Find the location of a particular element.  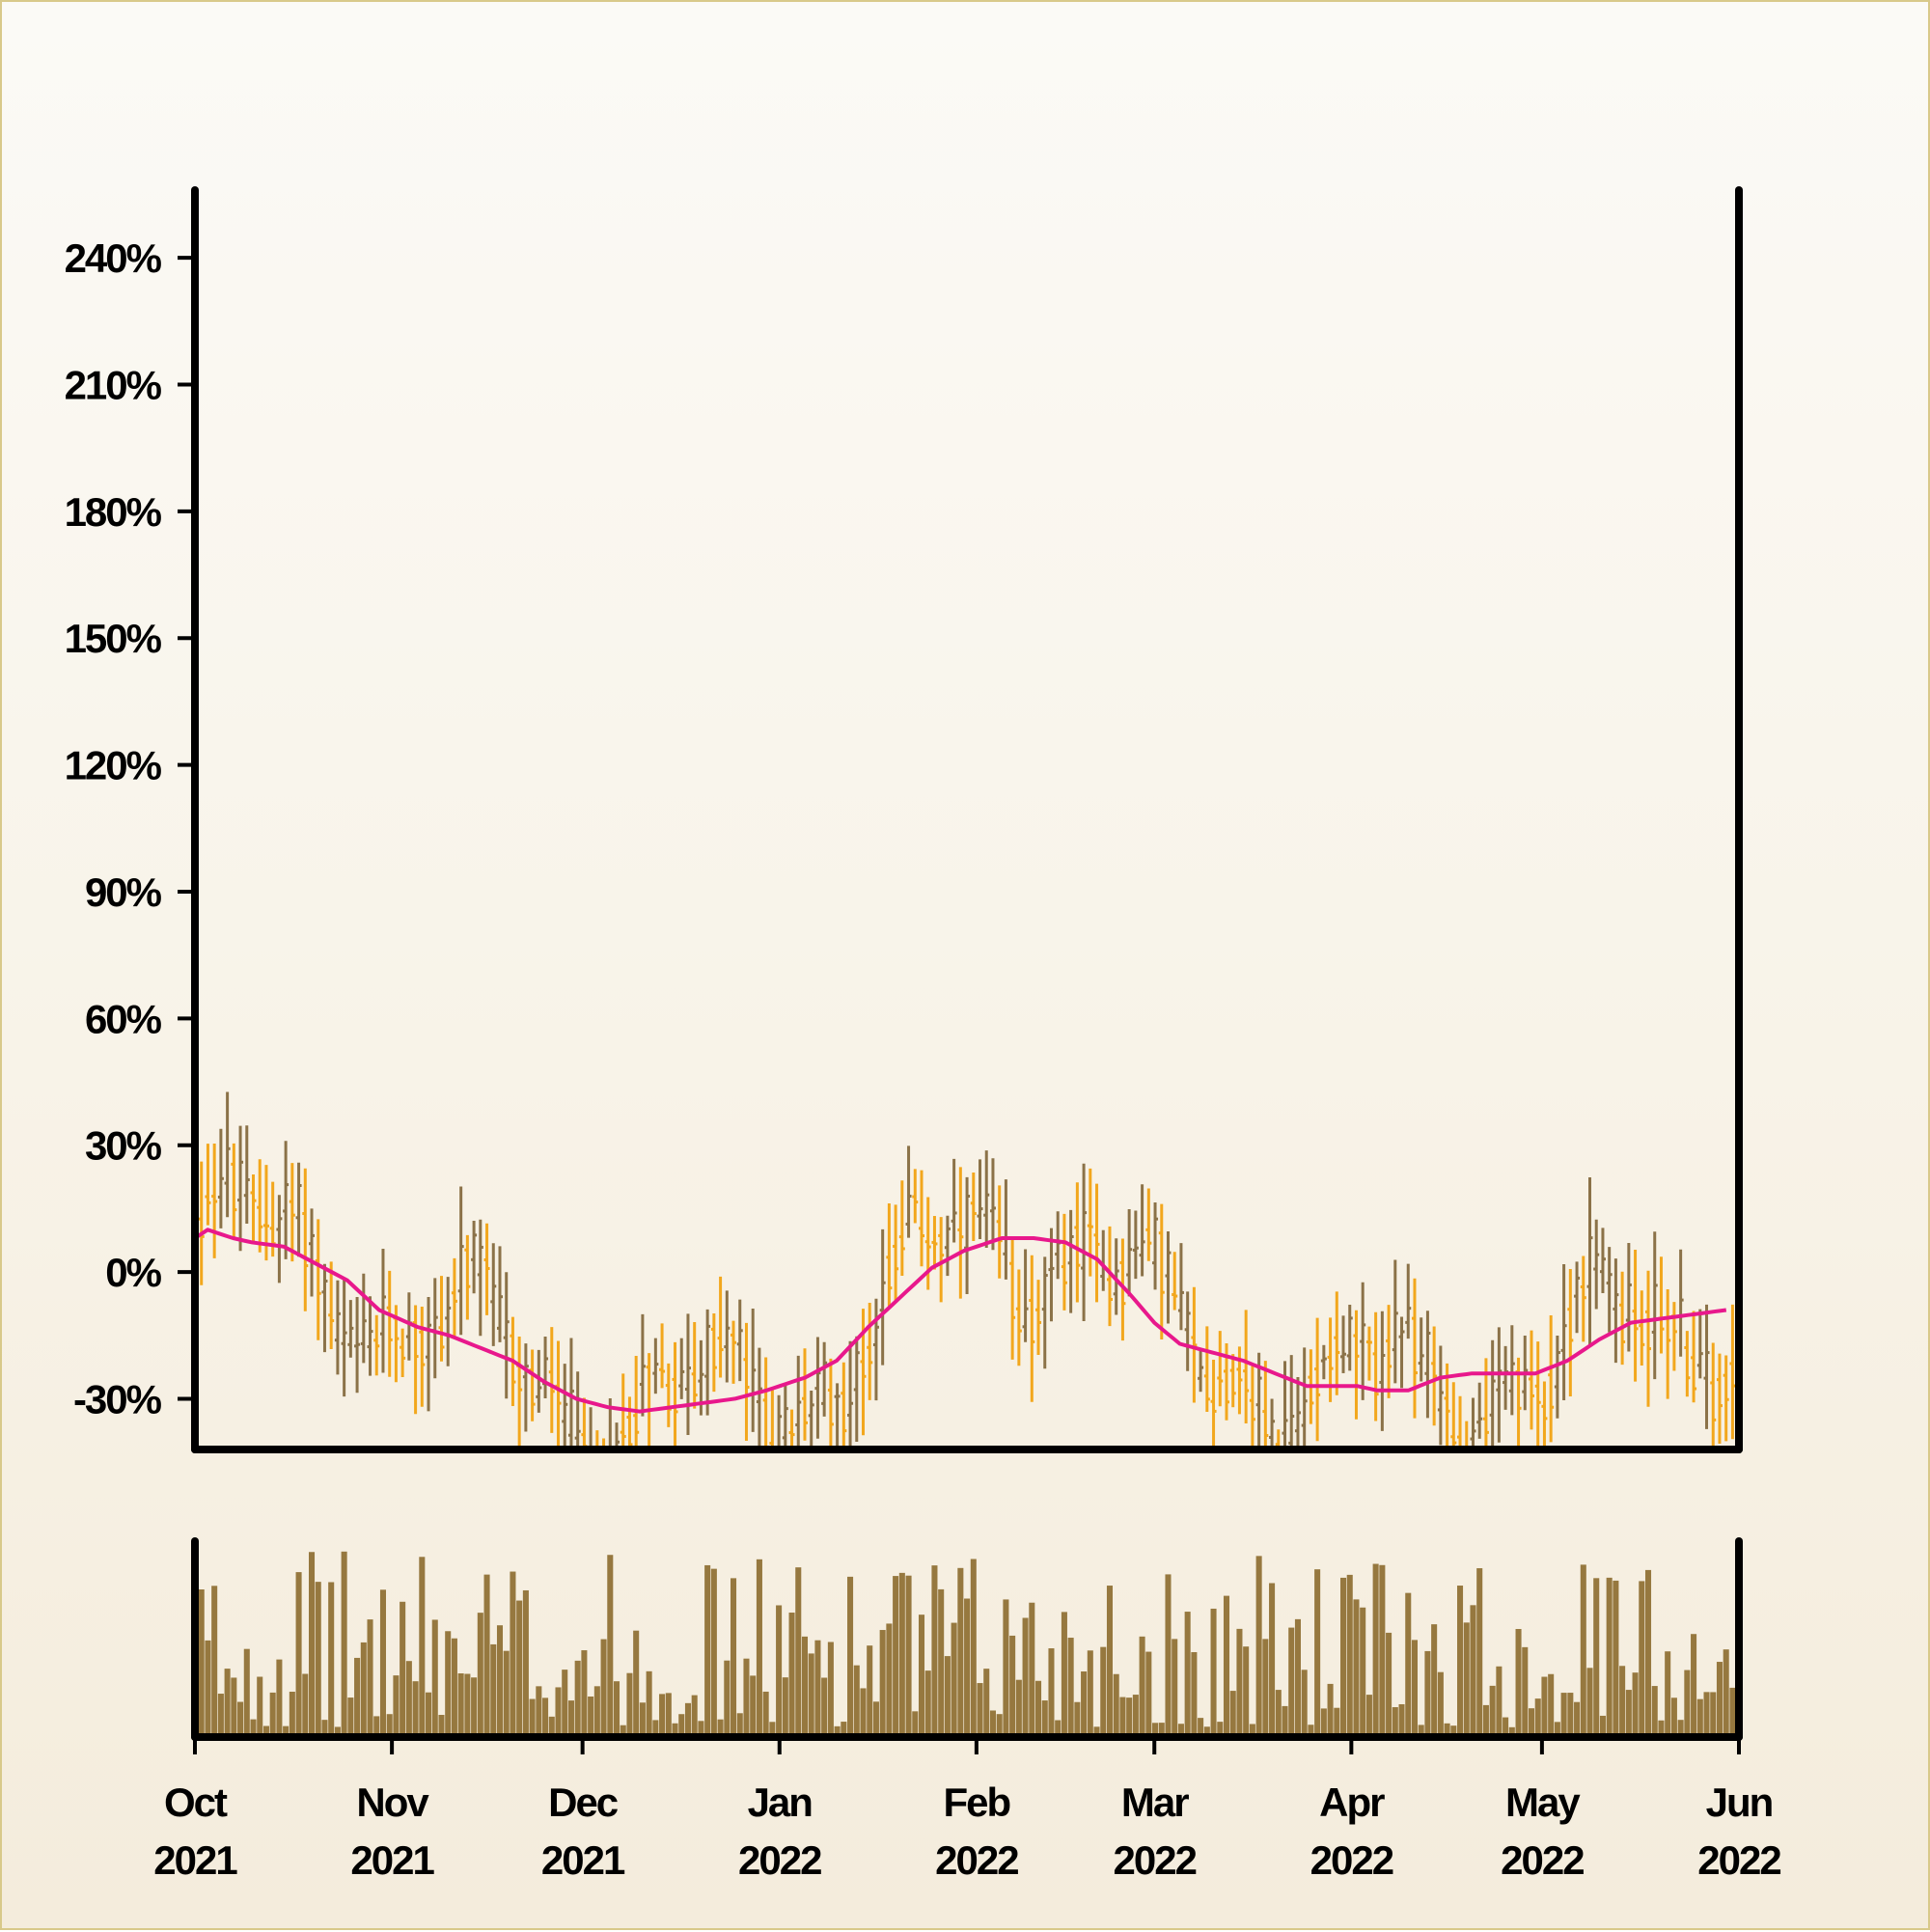

y-tick-label: 120% is located at coordinates (113, 765).